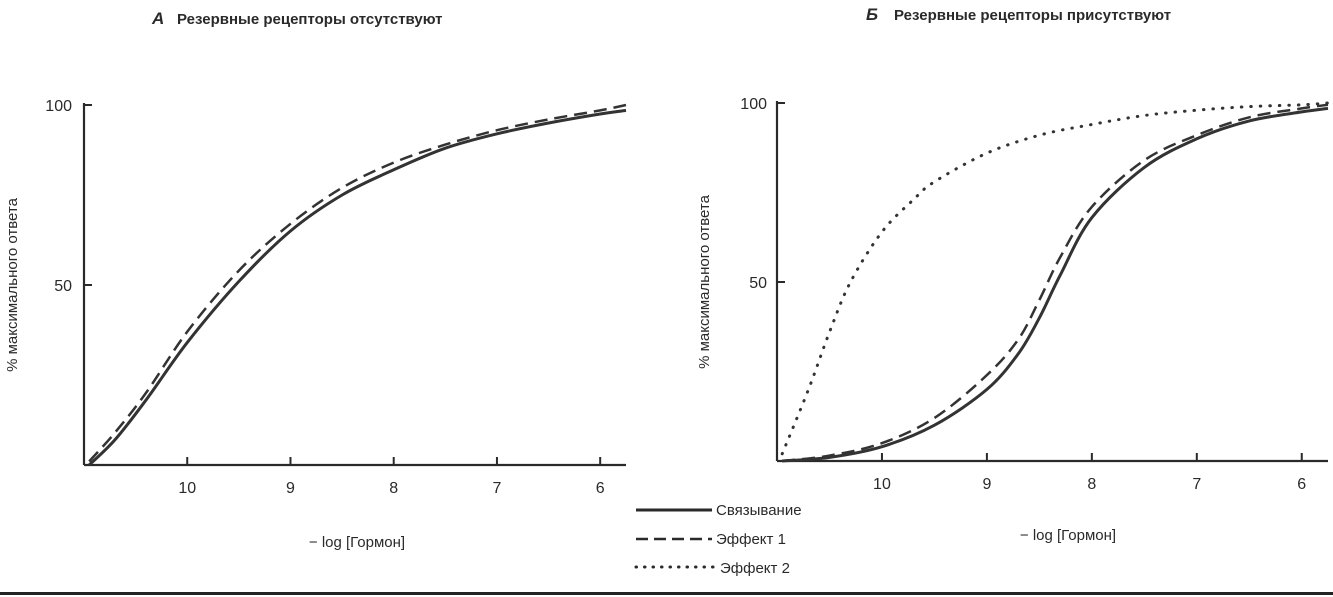 The width and height of the screenshot is (1333, 597). I want to click on panel-a-x-tick-label: 7, so click(496, 488).